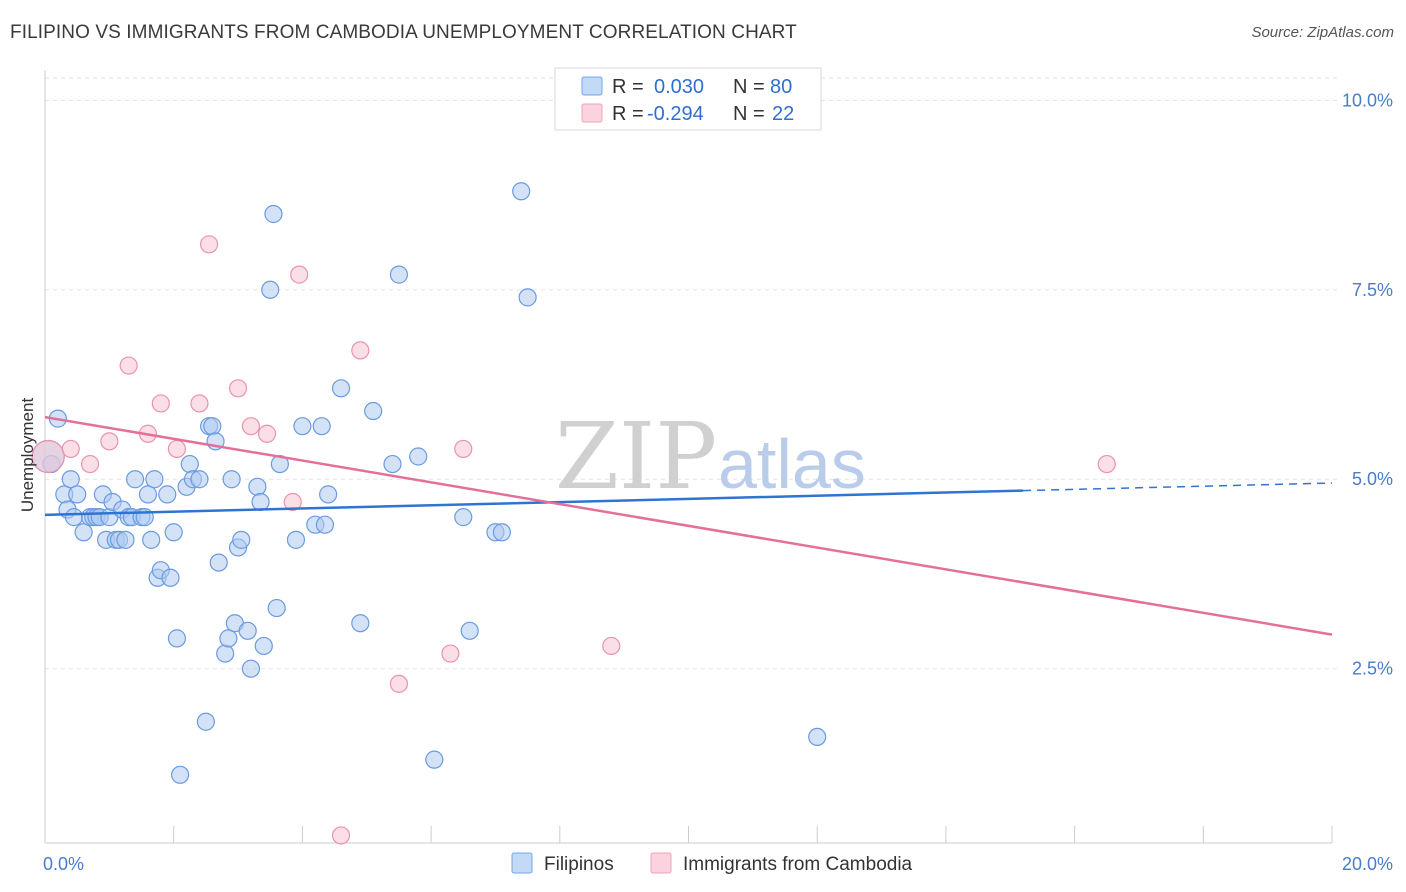 The width and height of the screenshot is (1406, 892). I want to click on x-tick-label-0: 0.0%, so click(63, 864).